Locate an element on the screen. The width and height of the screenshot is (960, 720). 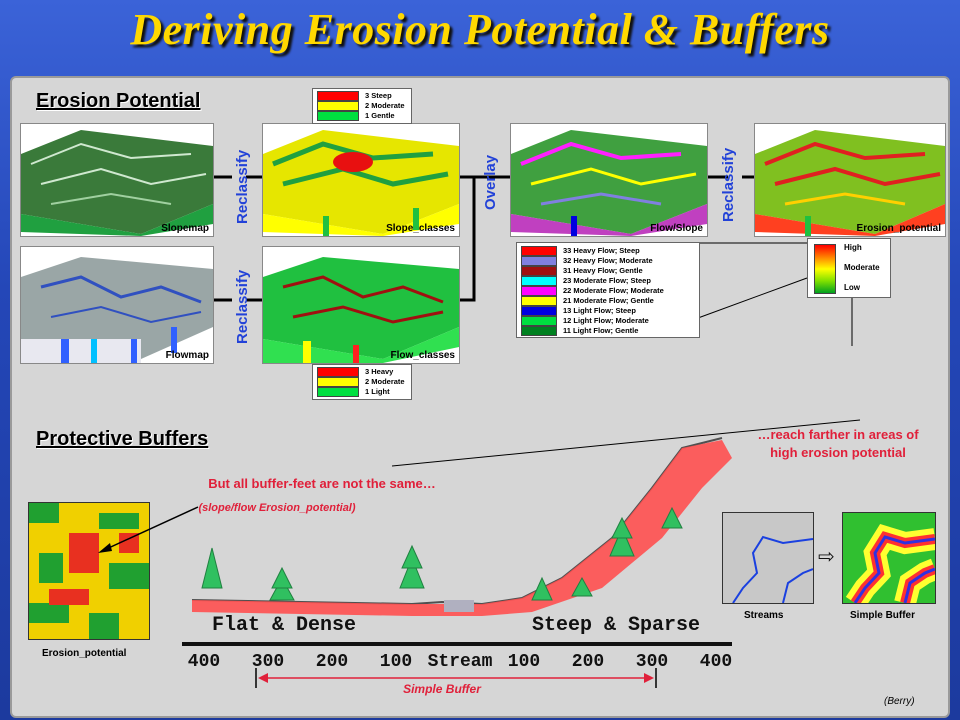
axis-tick-label: Stream is located at coordinates (460, 660).